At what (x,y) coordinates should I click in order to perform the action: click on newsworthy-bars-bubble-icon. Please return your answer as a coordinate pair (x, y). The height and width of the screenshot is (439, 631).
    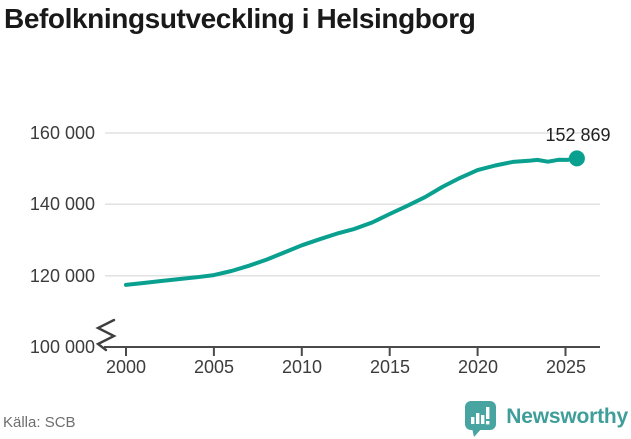
    Looking at the image, I should click on (481, 419).